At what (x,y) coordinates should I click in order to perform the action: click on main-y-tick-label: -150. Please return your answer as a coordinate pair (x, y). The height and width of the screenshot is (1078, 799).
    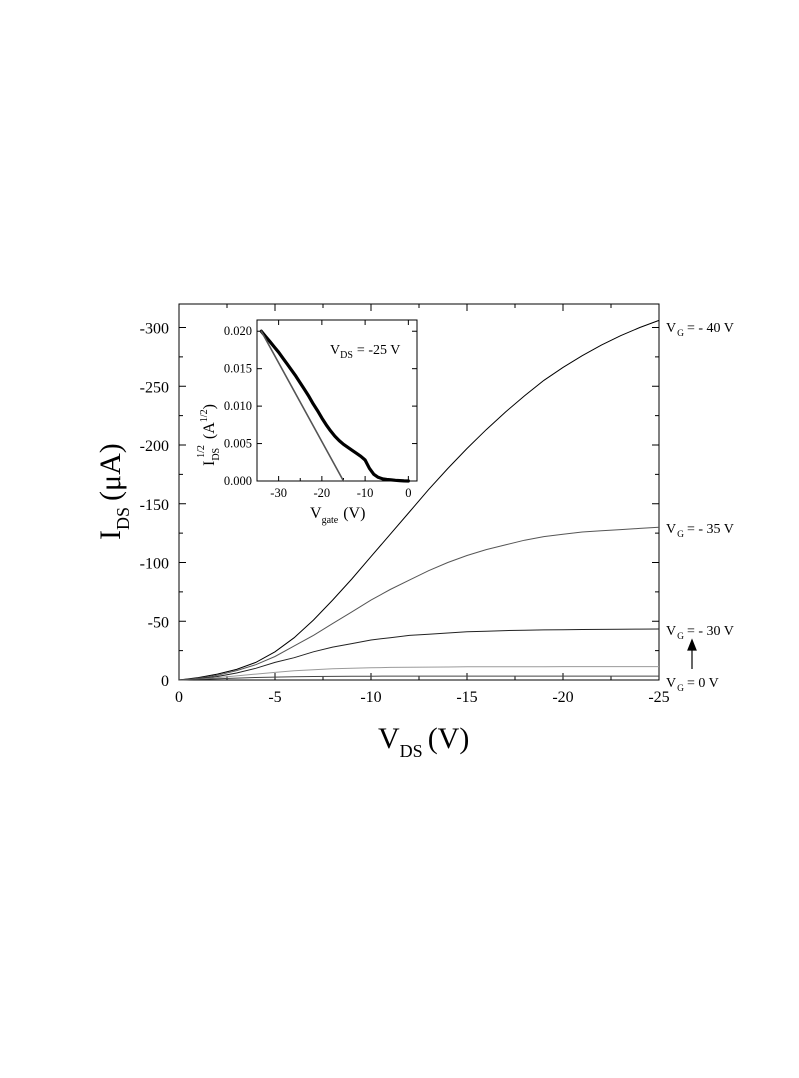
    Looking at the image, I should click on (154, 505).